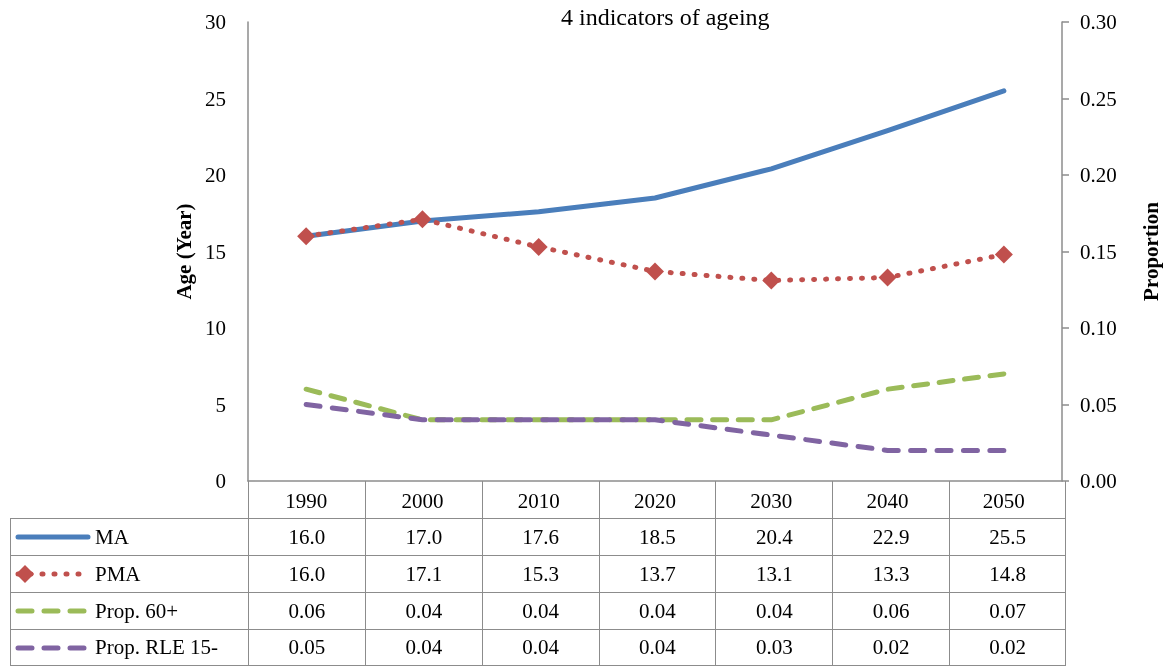 This screenshot has width=1169, height=670. What do you see at coordinates (1098, 251) in the screenshot?
I see `y2-tick-label: 0.15` at bounding box center [1098, 251].